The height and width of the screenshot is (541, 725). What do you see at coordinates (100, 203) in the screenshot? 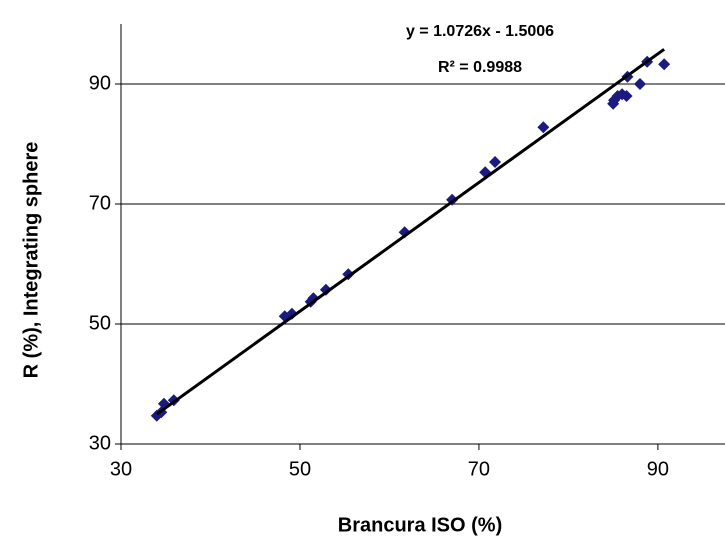
I see `y-tick-label: 70` at bounding box center [100, 203].